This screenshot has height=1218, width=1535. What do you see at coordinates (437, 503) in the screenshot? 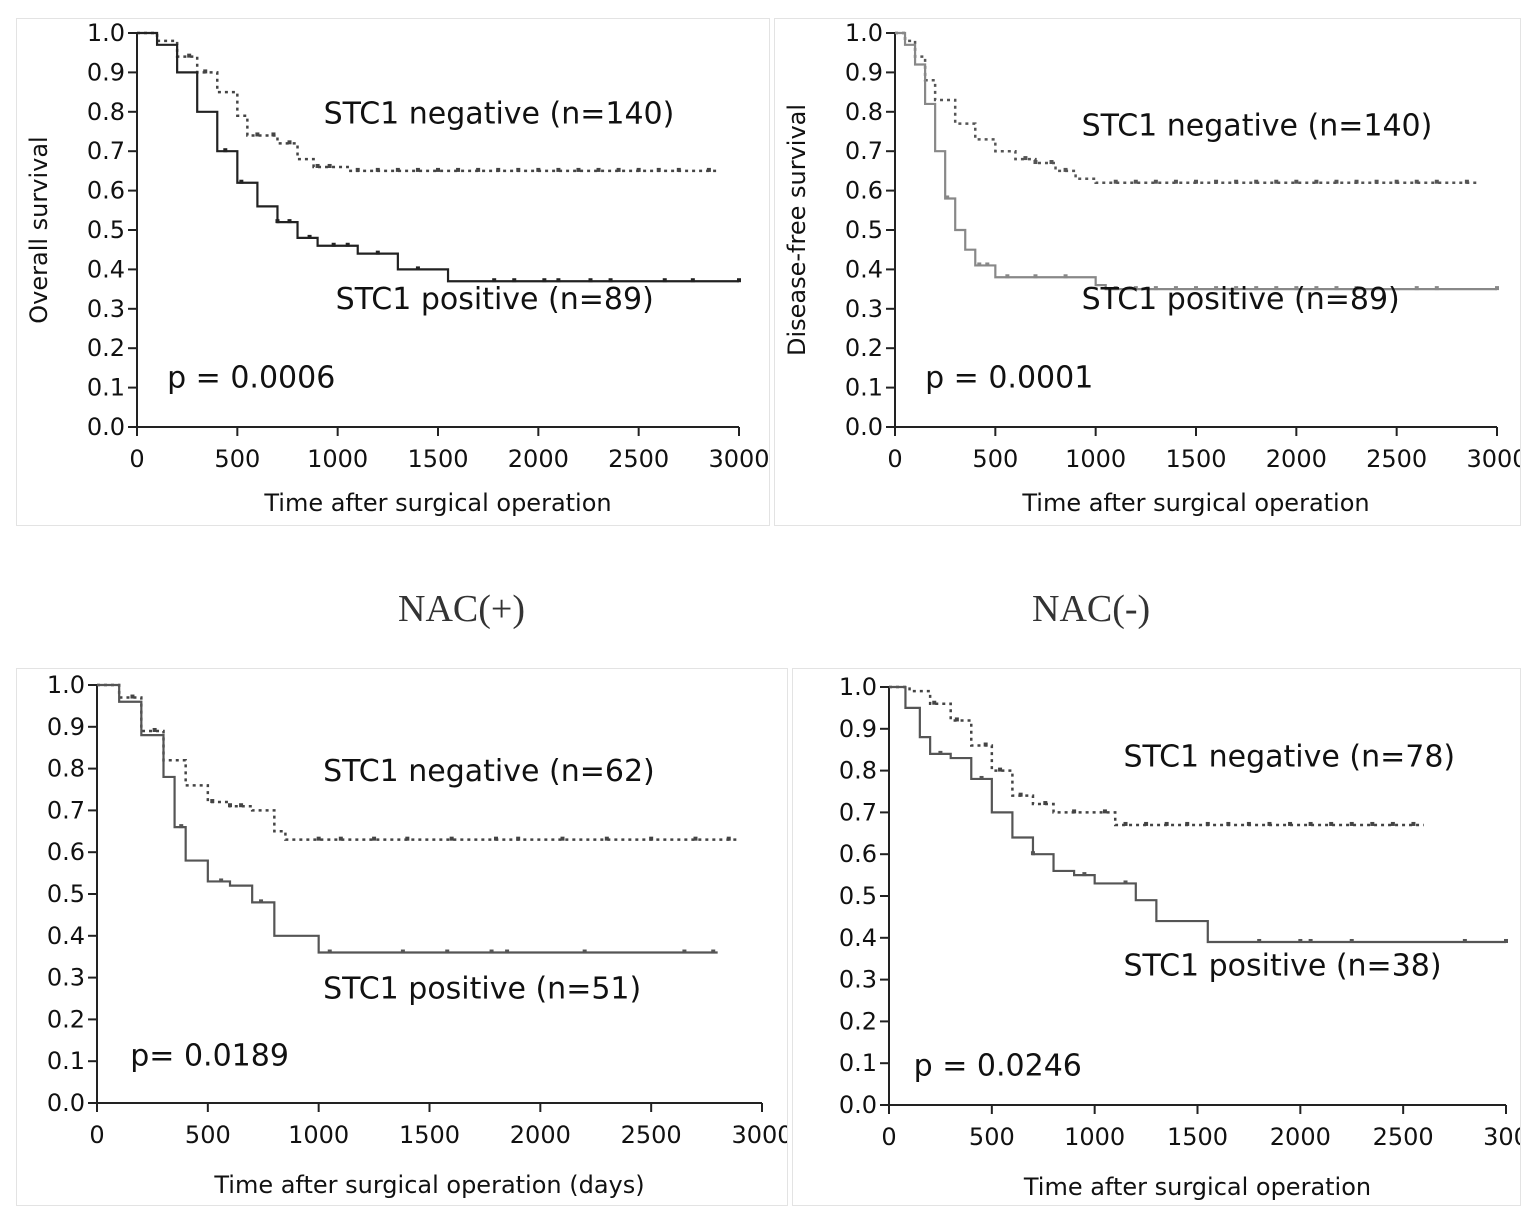
I see `x-axis-title: Time after surgical operation` at bounding box center [437, 503].